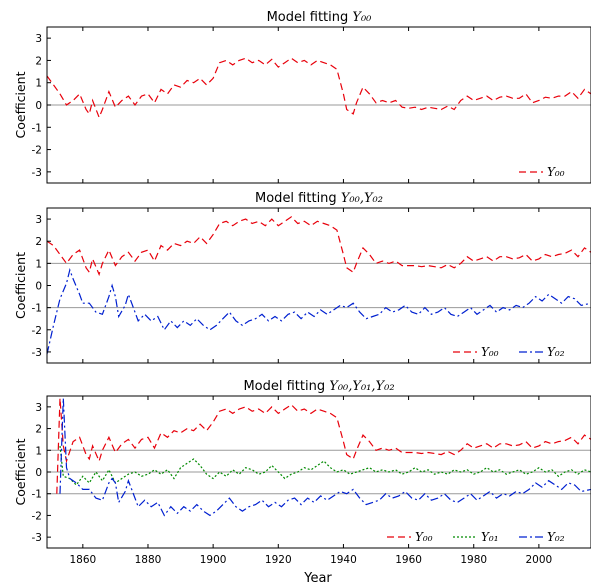 The image size is (591, 588). Describe the element at coordinates (362, 17) in the screenshot. I see `panel-title-math: Y₀₀` at that location.